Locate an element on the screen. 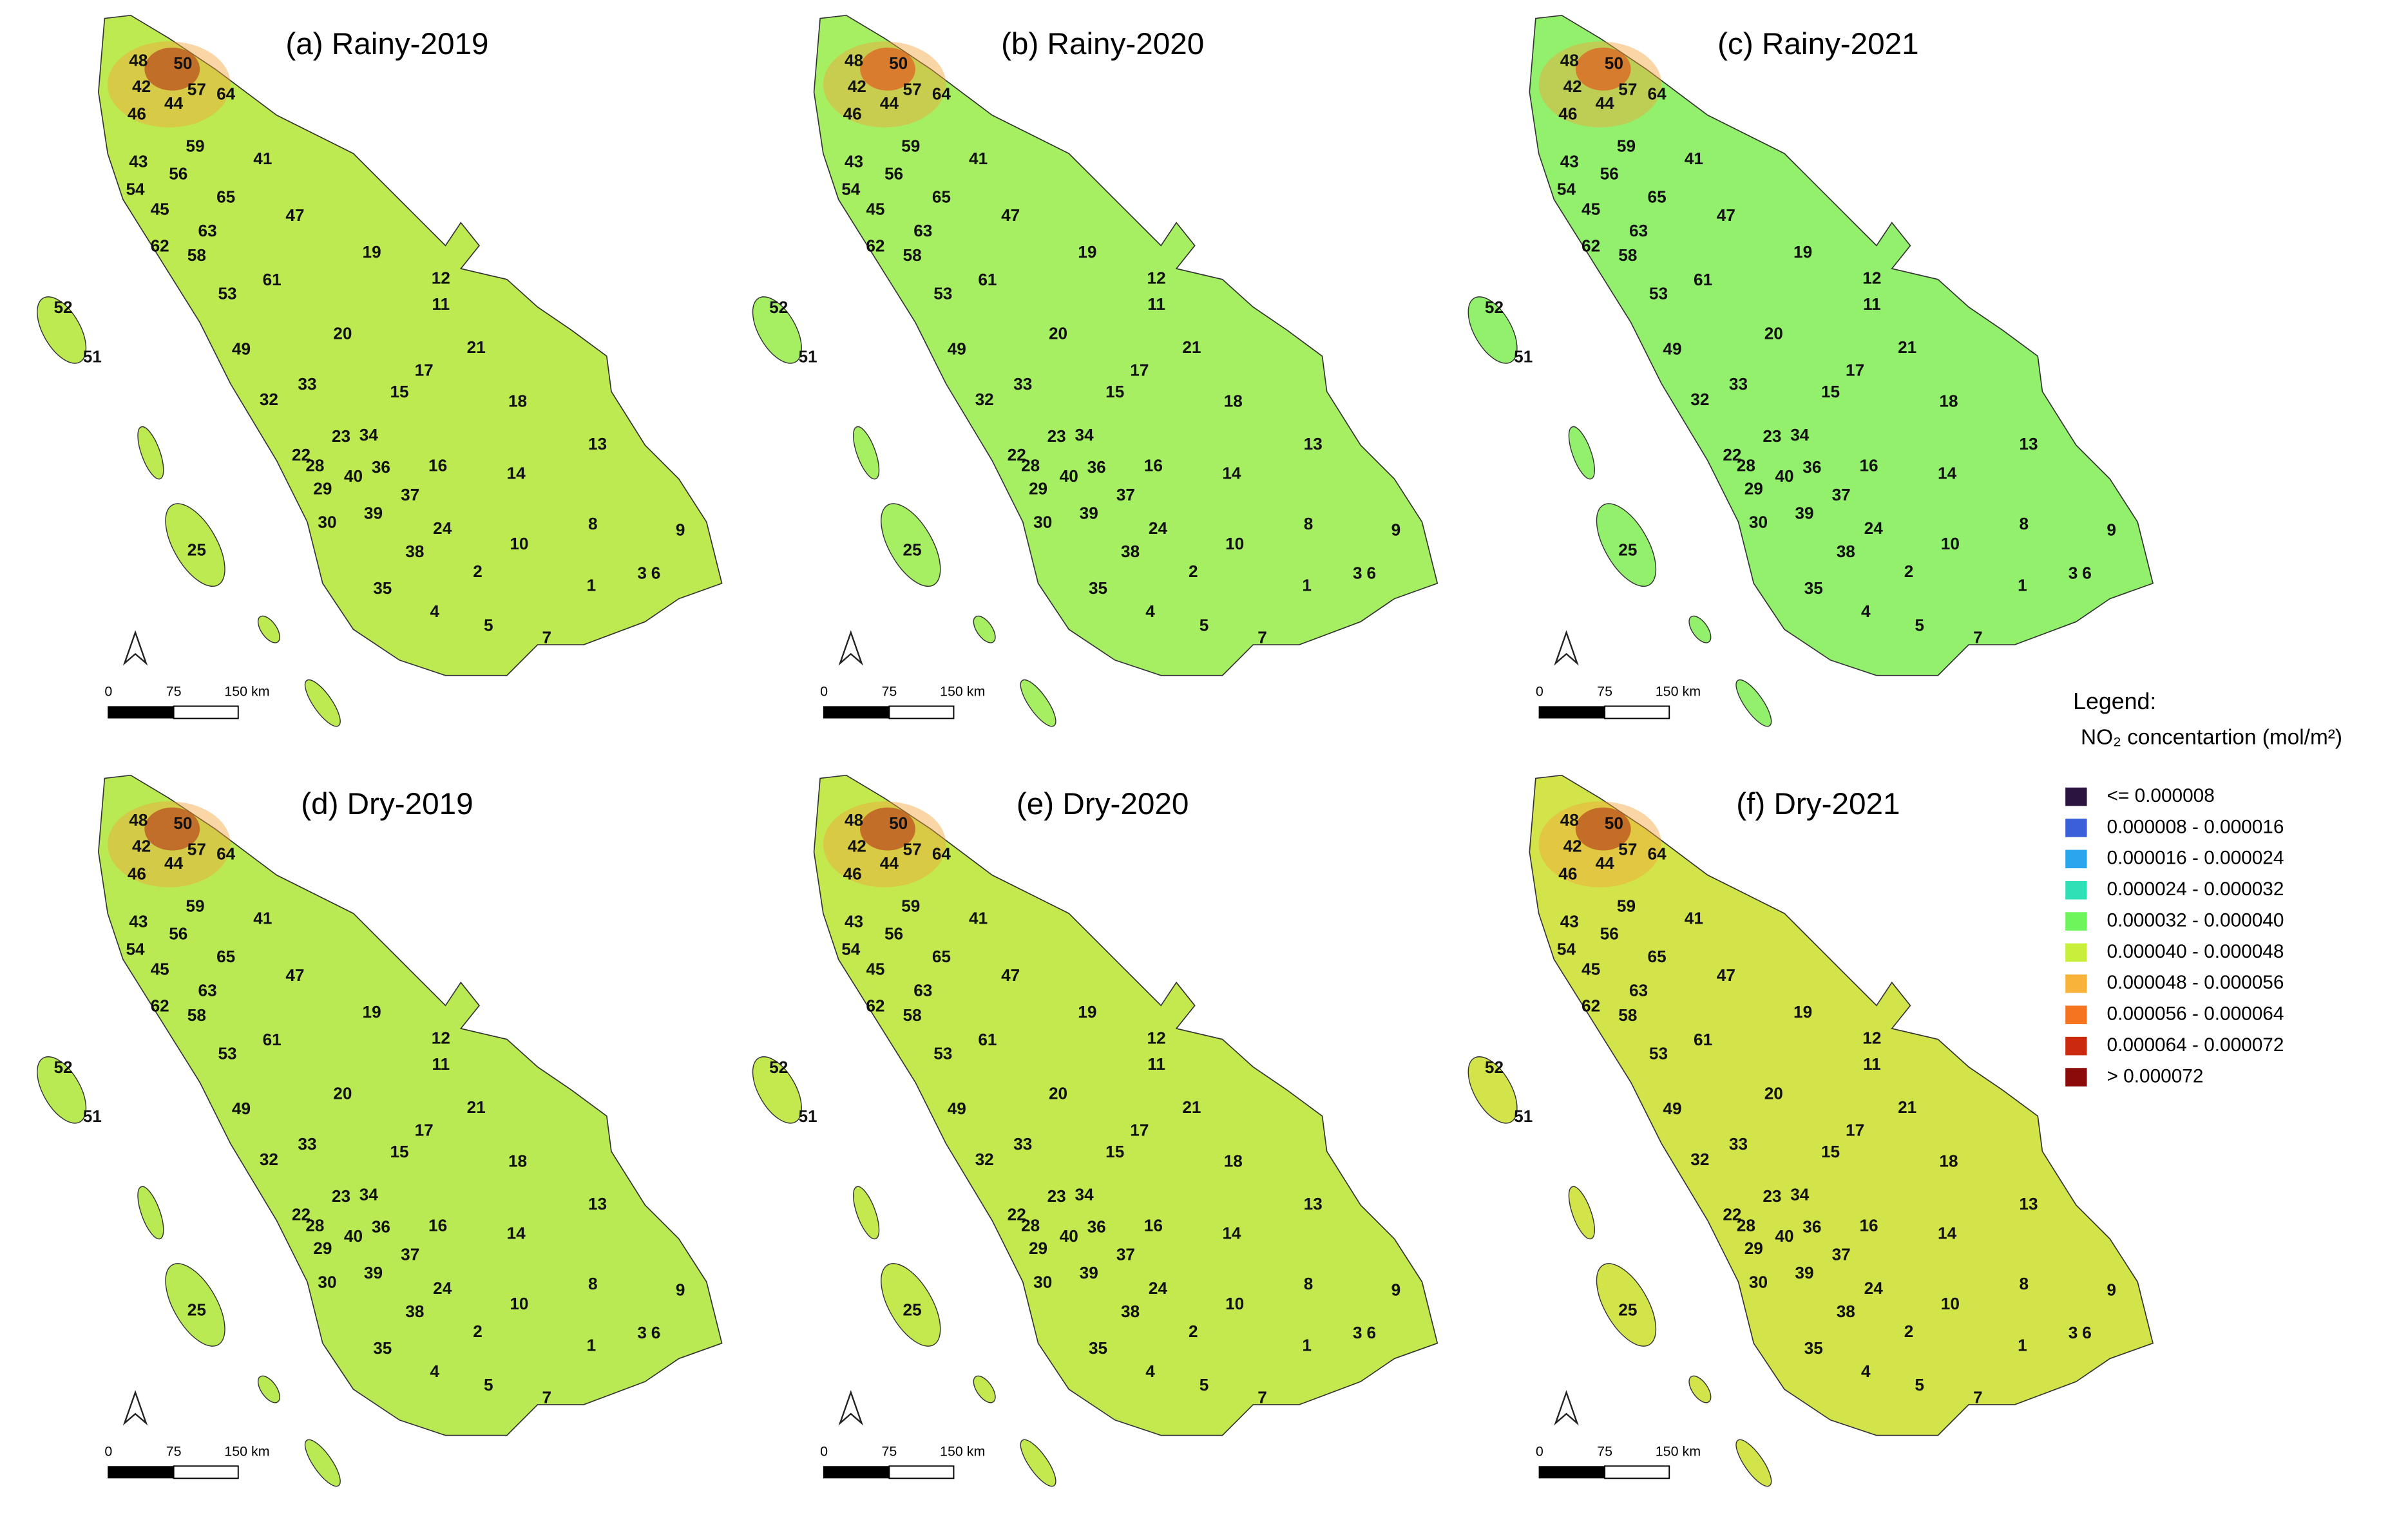 The width and height of the screenshot is (2408, 1529). legend-title: Legend: is located at coordinates (2114, 702).